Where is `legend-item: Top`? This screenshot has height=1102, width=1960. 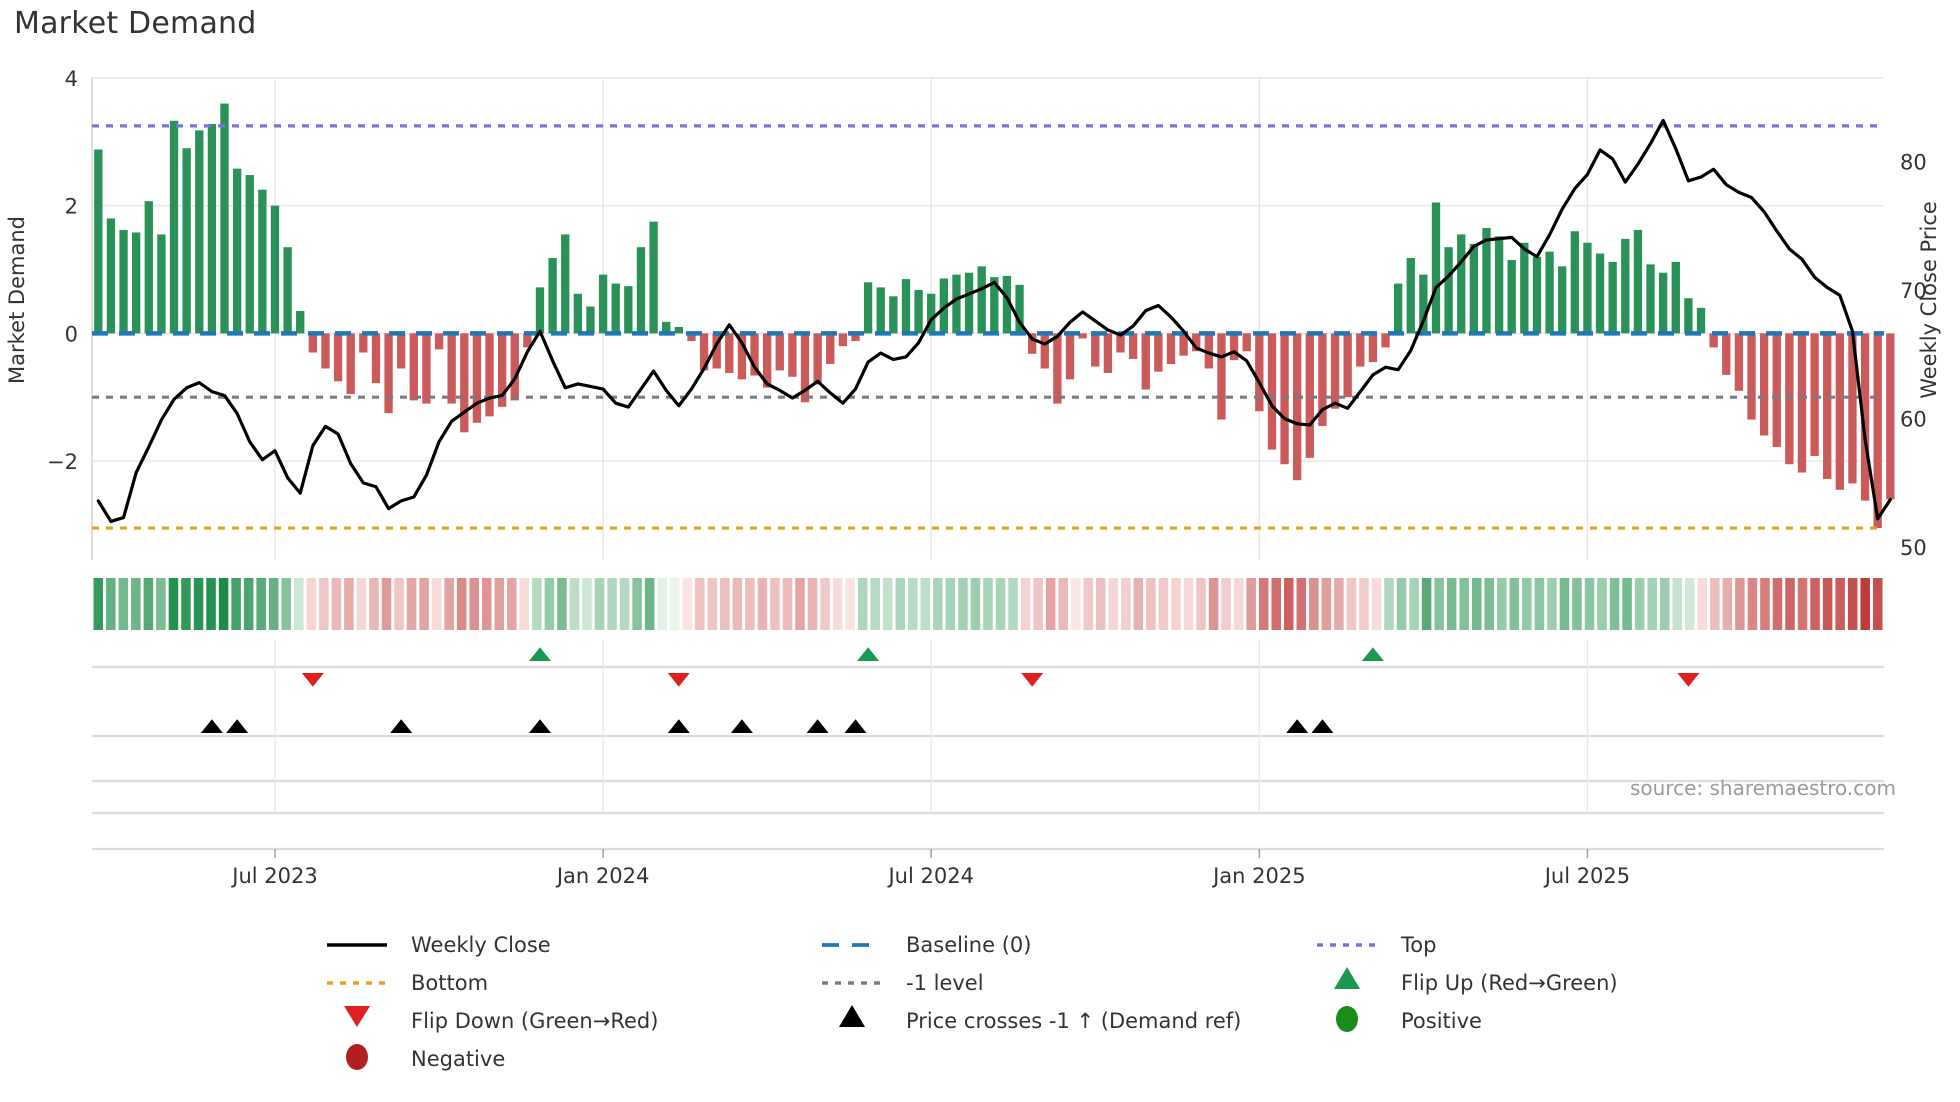
legend-item: Top is located at coordinates (1376, 945).